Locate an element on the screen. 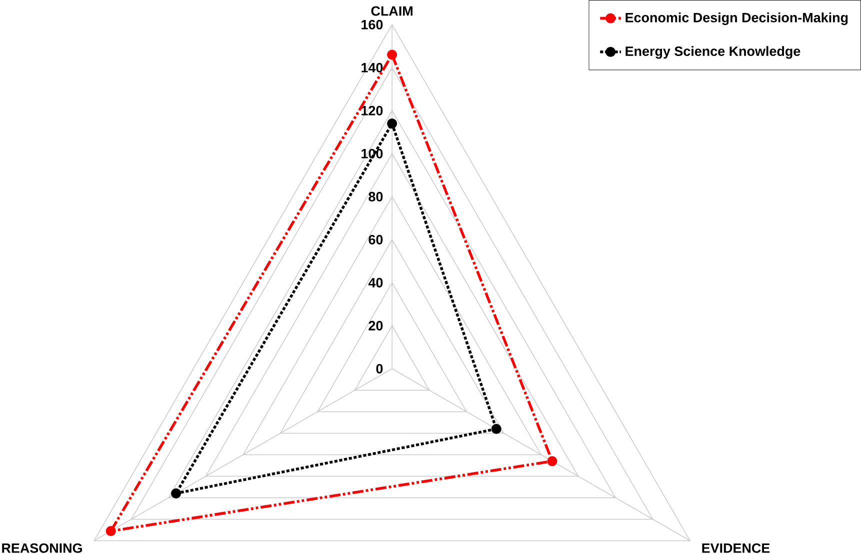  spoke-label: EVIDENCE is located at coordinates (736, 548).